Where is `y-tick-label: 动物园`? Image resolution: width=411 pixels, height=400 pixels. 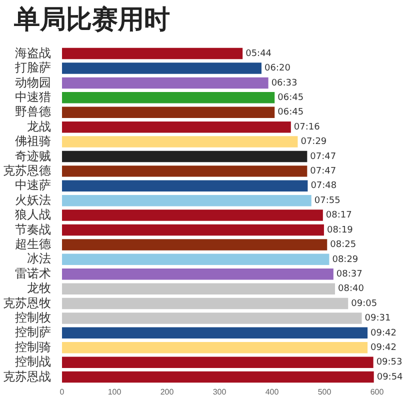
y-tick-label: 动物园 is located at coordinates (33, 82).